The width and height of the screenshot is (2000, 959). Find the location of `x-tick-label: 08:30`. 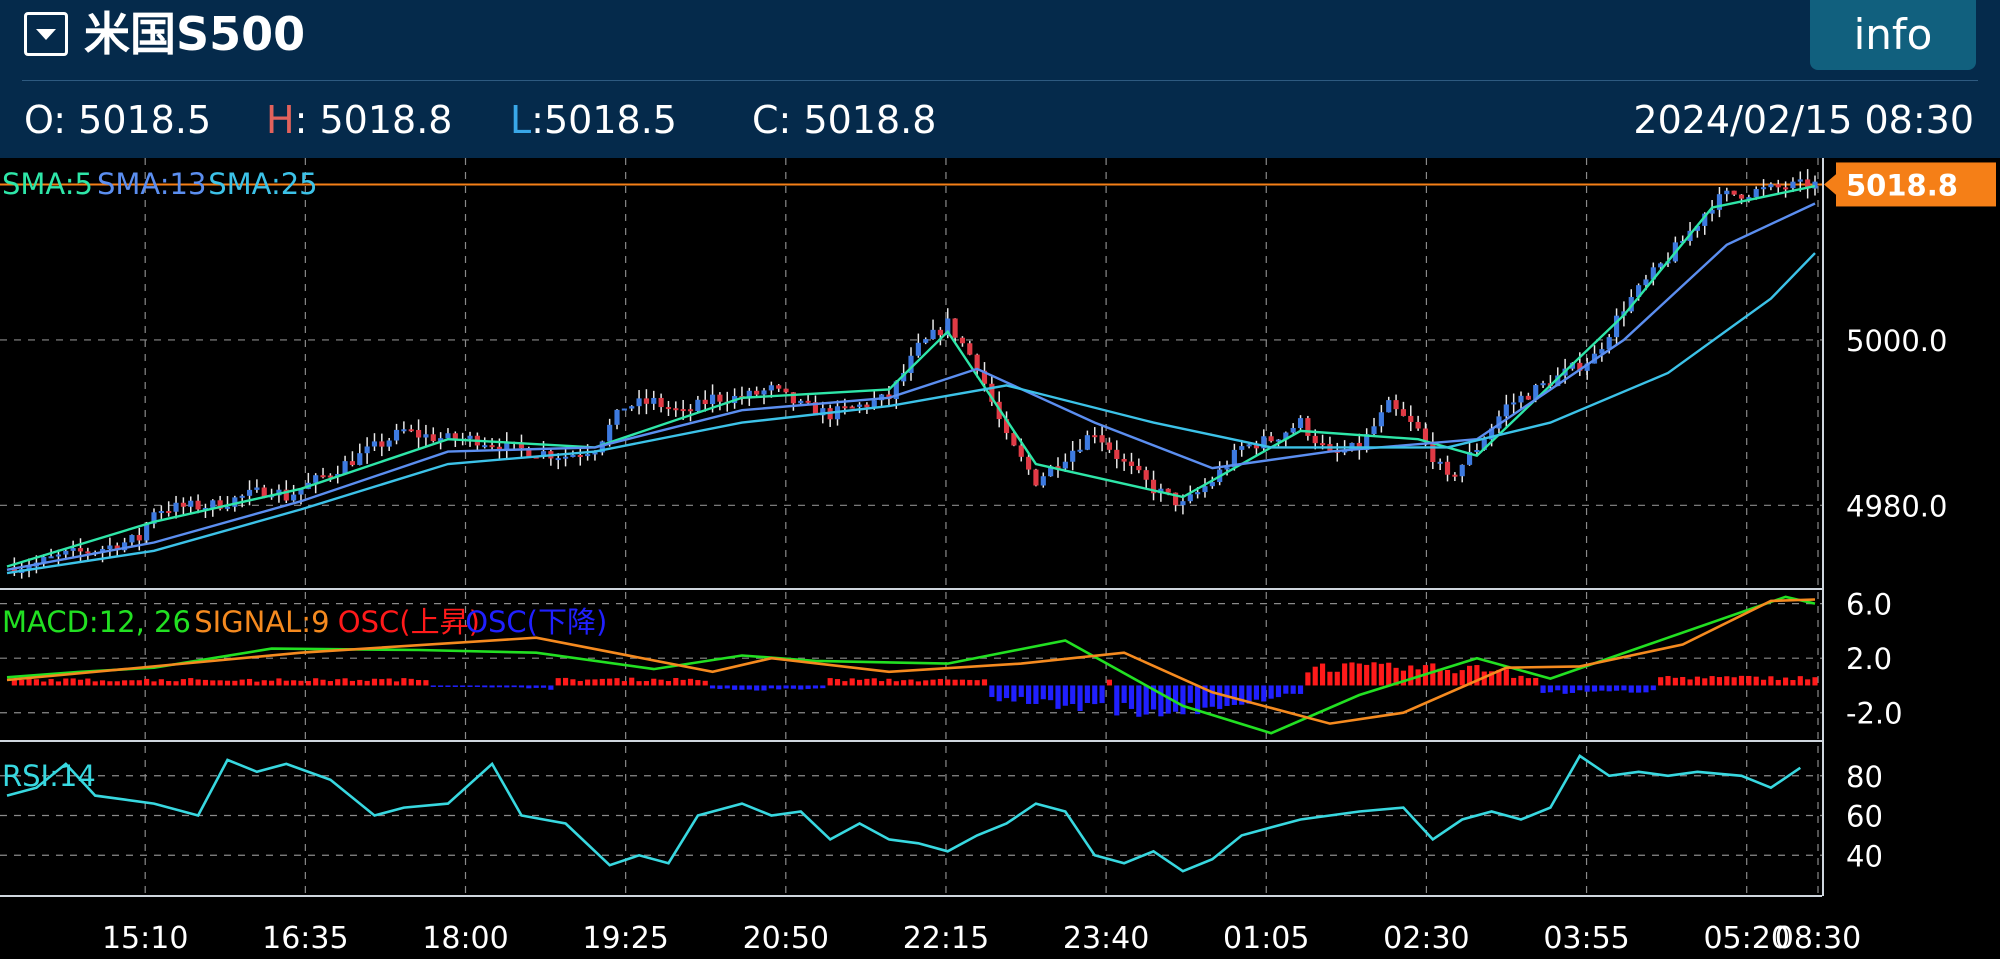

x-tick-label: 08:30 is located at coordinates (1818, 938).